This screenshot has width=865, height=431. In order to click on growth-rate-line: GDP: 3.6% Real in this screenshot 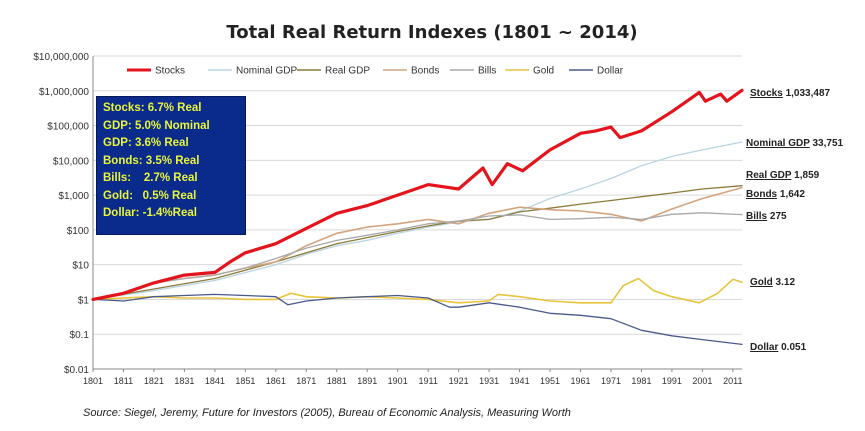, I will do `click(146, 143)`.